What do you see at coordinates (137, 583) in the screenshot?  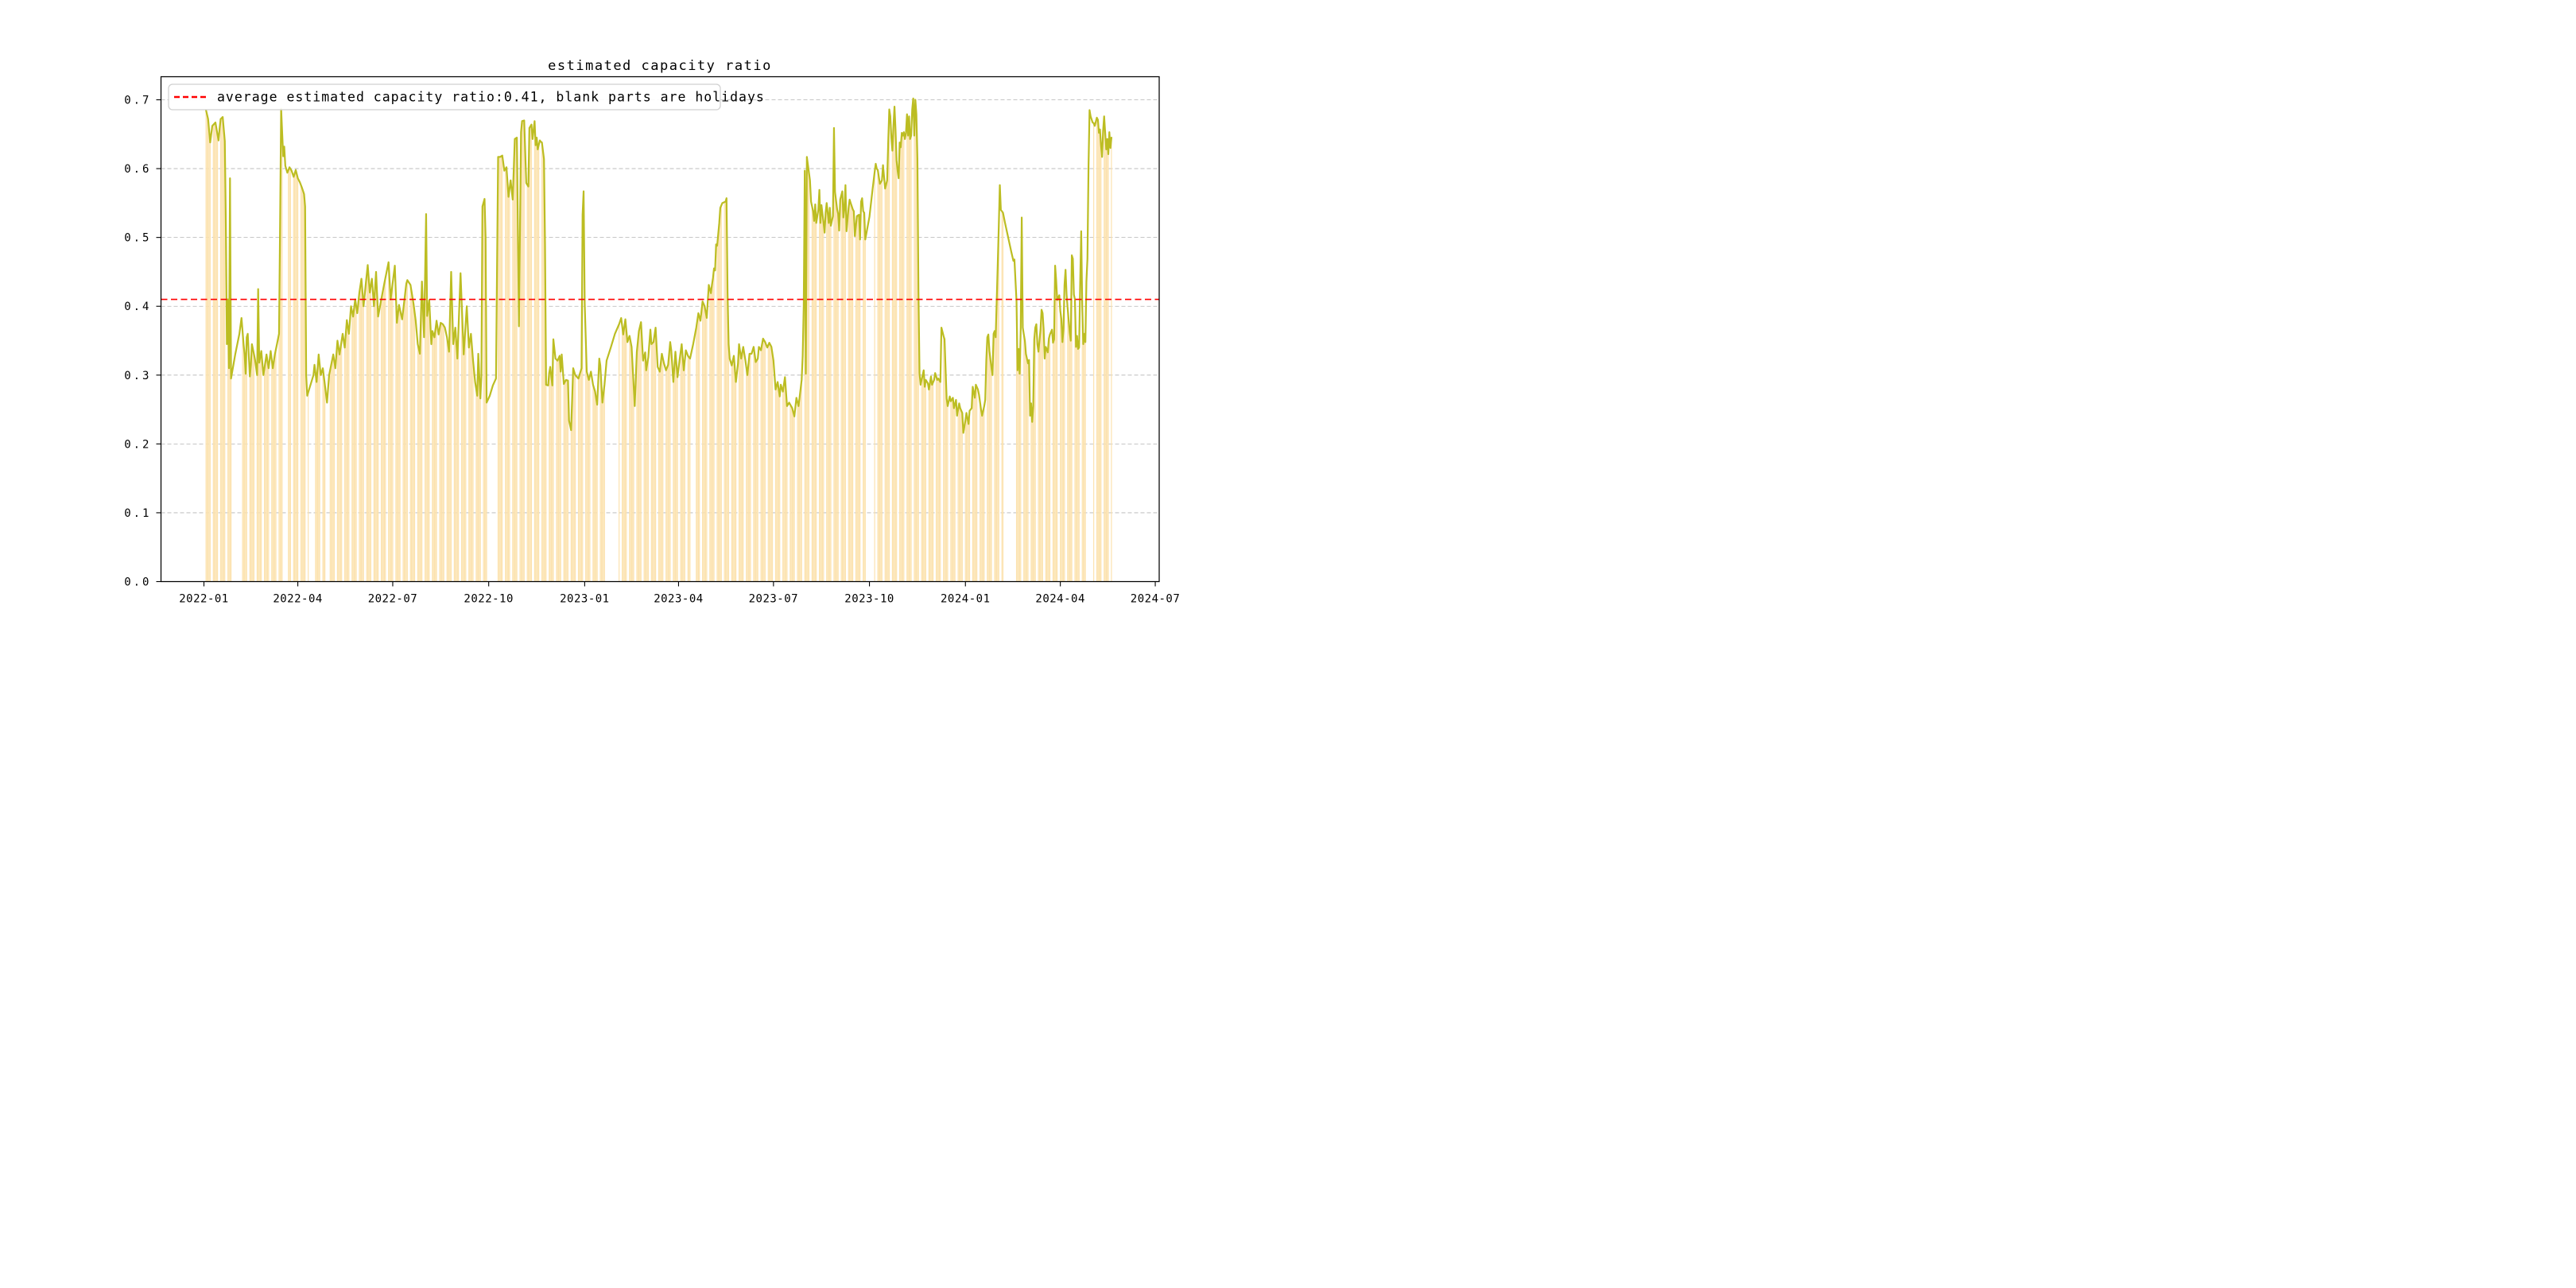 I see `y-tick-label: 0.0` at bounding box center [137, 583].